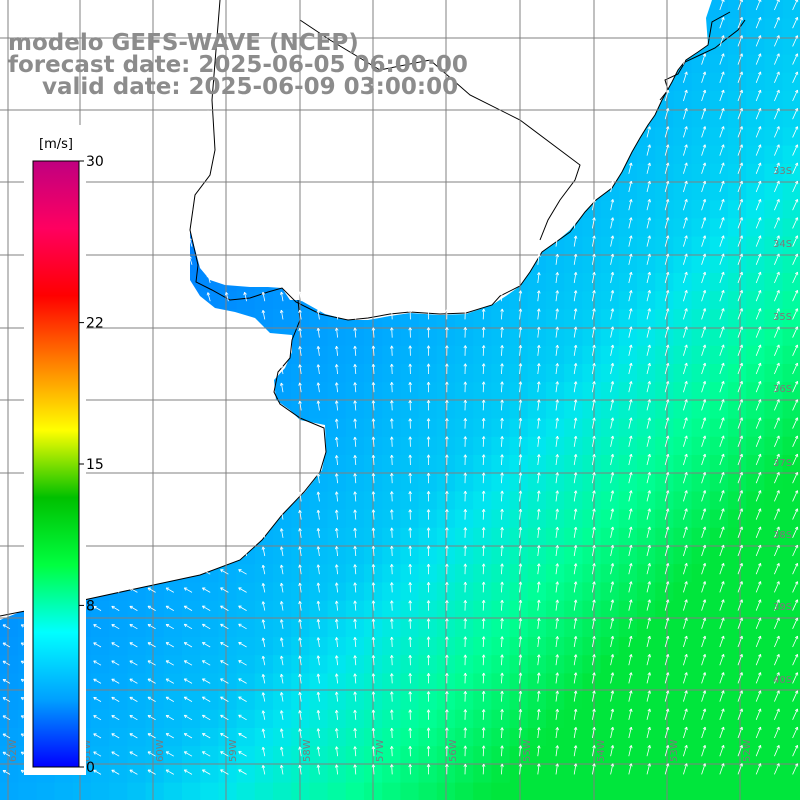  What do you see at coordinates (747, 750) in the screenshot?
I see `longitude-label: 52W` at bounding box center [747, 750].